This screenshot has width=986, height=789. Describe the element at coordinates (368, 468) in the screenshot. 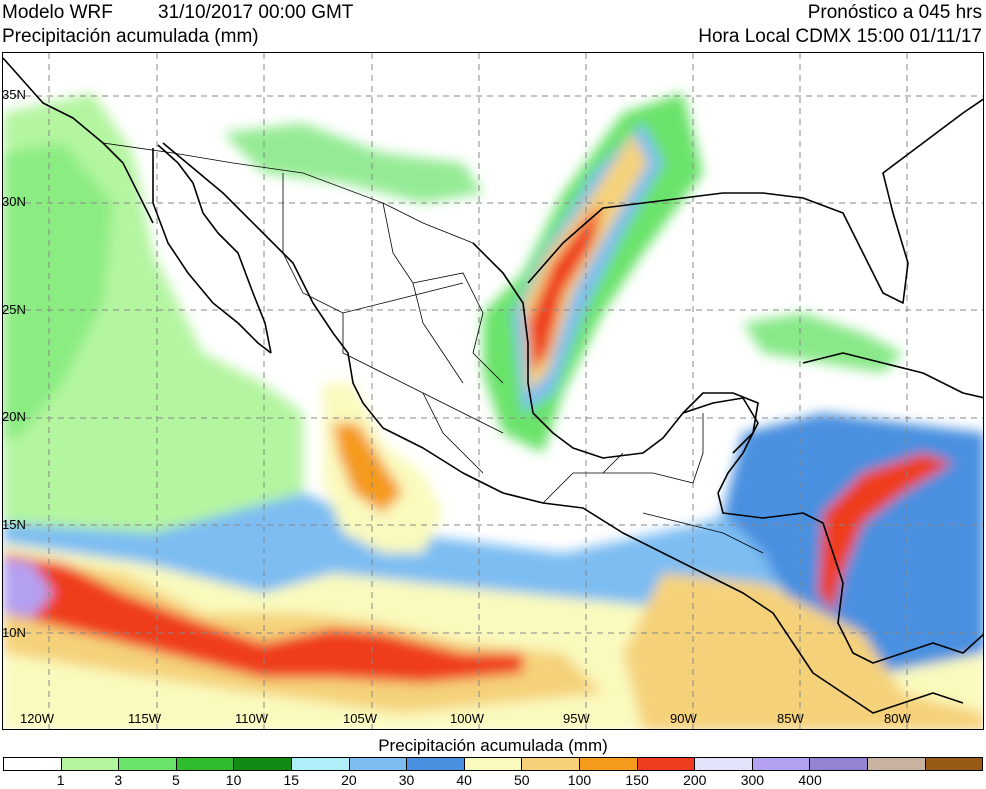

I see `precip-red-mexico-coast` at that location.